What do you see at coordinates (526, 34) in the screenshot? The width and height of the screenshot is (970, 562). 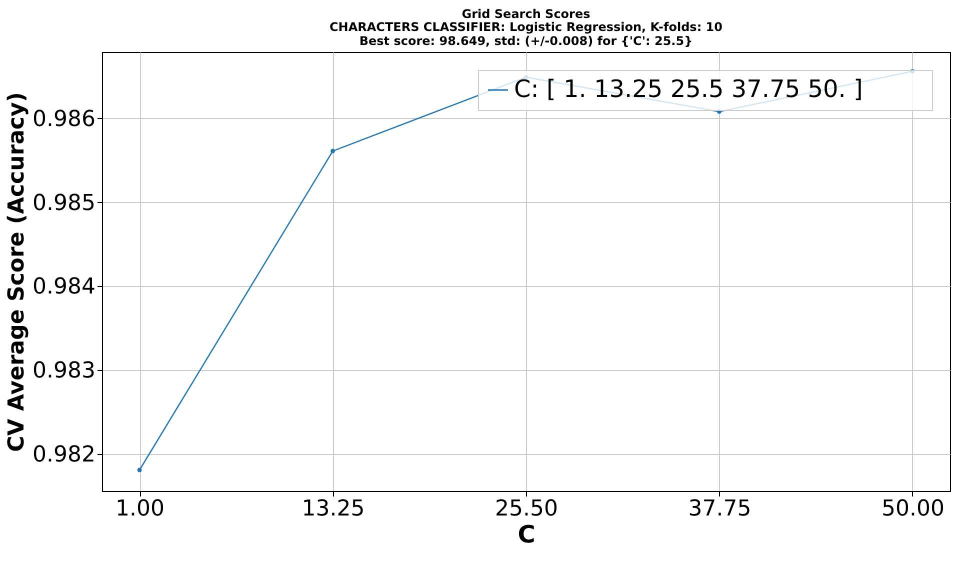 I see `chart-subtitle: CHARACTERS CLASSIFIER: Logistic Regression, K-folds: 10 Best score: 98.649, std: (+/-0.008) for {'C': 25.5}` at bounding box center [526, 34].